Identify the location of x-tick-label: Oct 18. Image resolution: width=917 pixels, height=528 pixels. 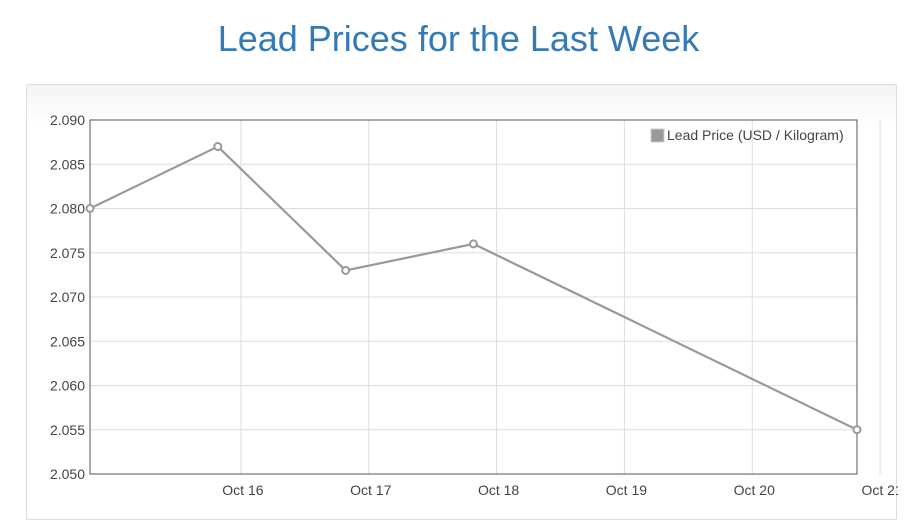
(498, 490).